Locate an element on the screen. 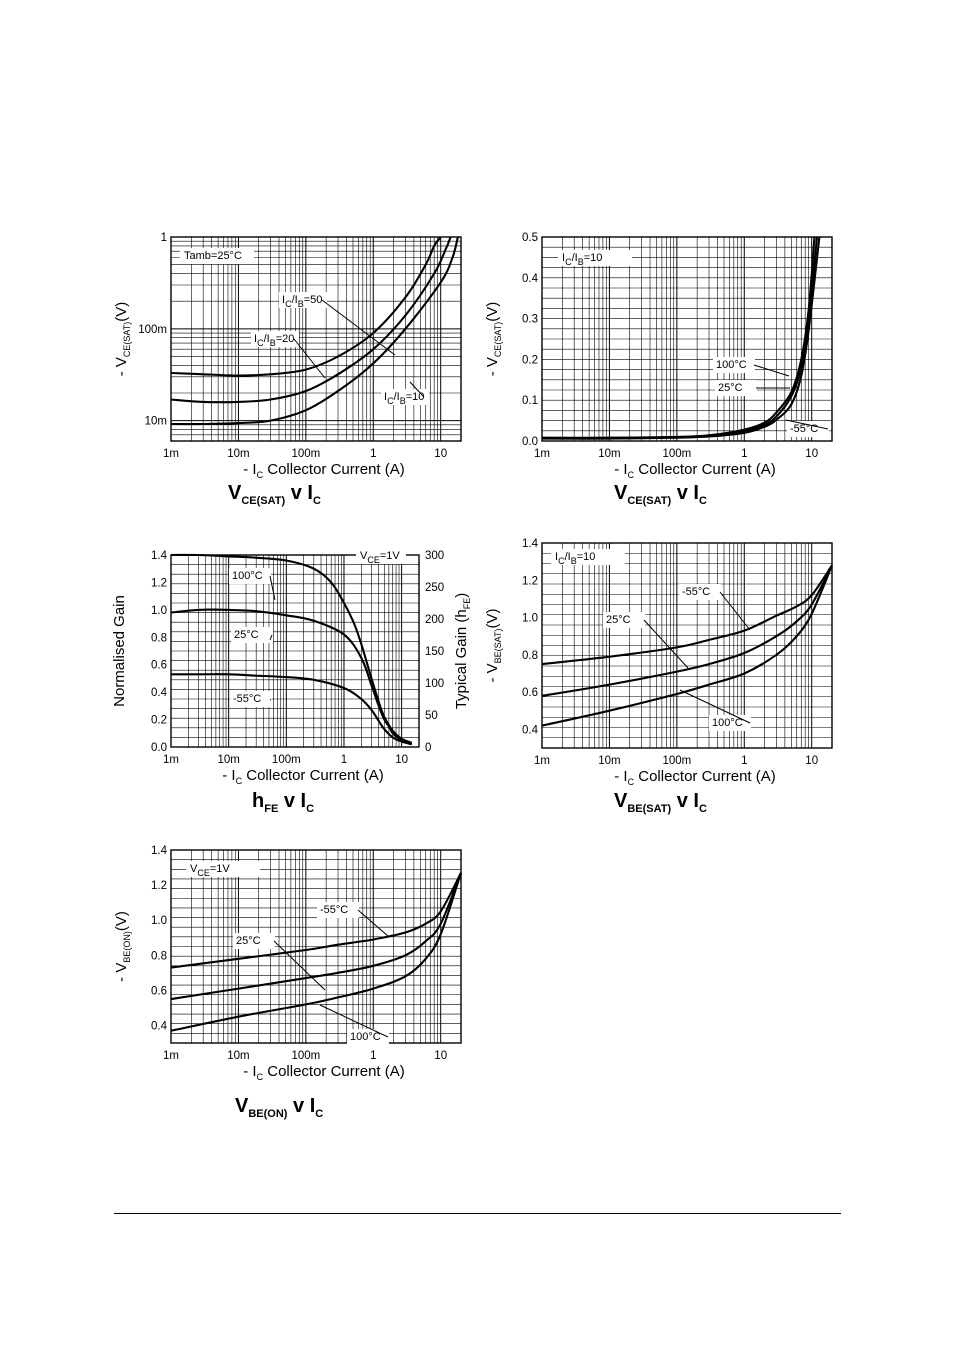 This screenshot has height=1350, width=954. y-axis-label: - VBE(SAT)(V) is located at coordinates (493, 645).